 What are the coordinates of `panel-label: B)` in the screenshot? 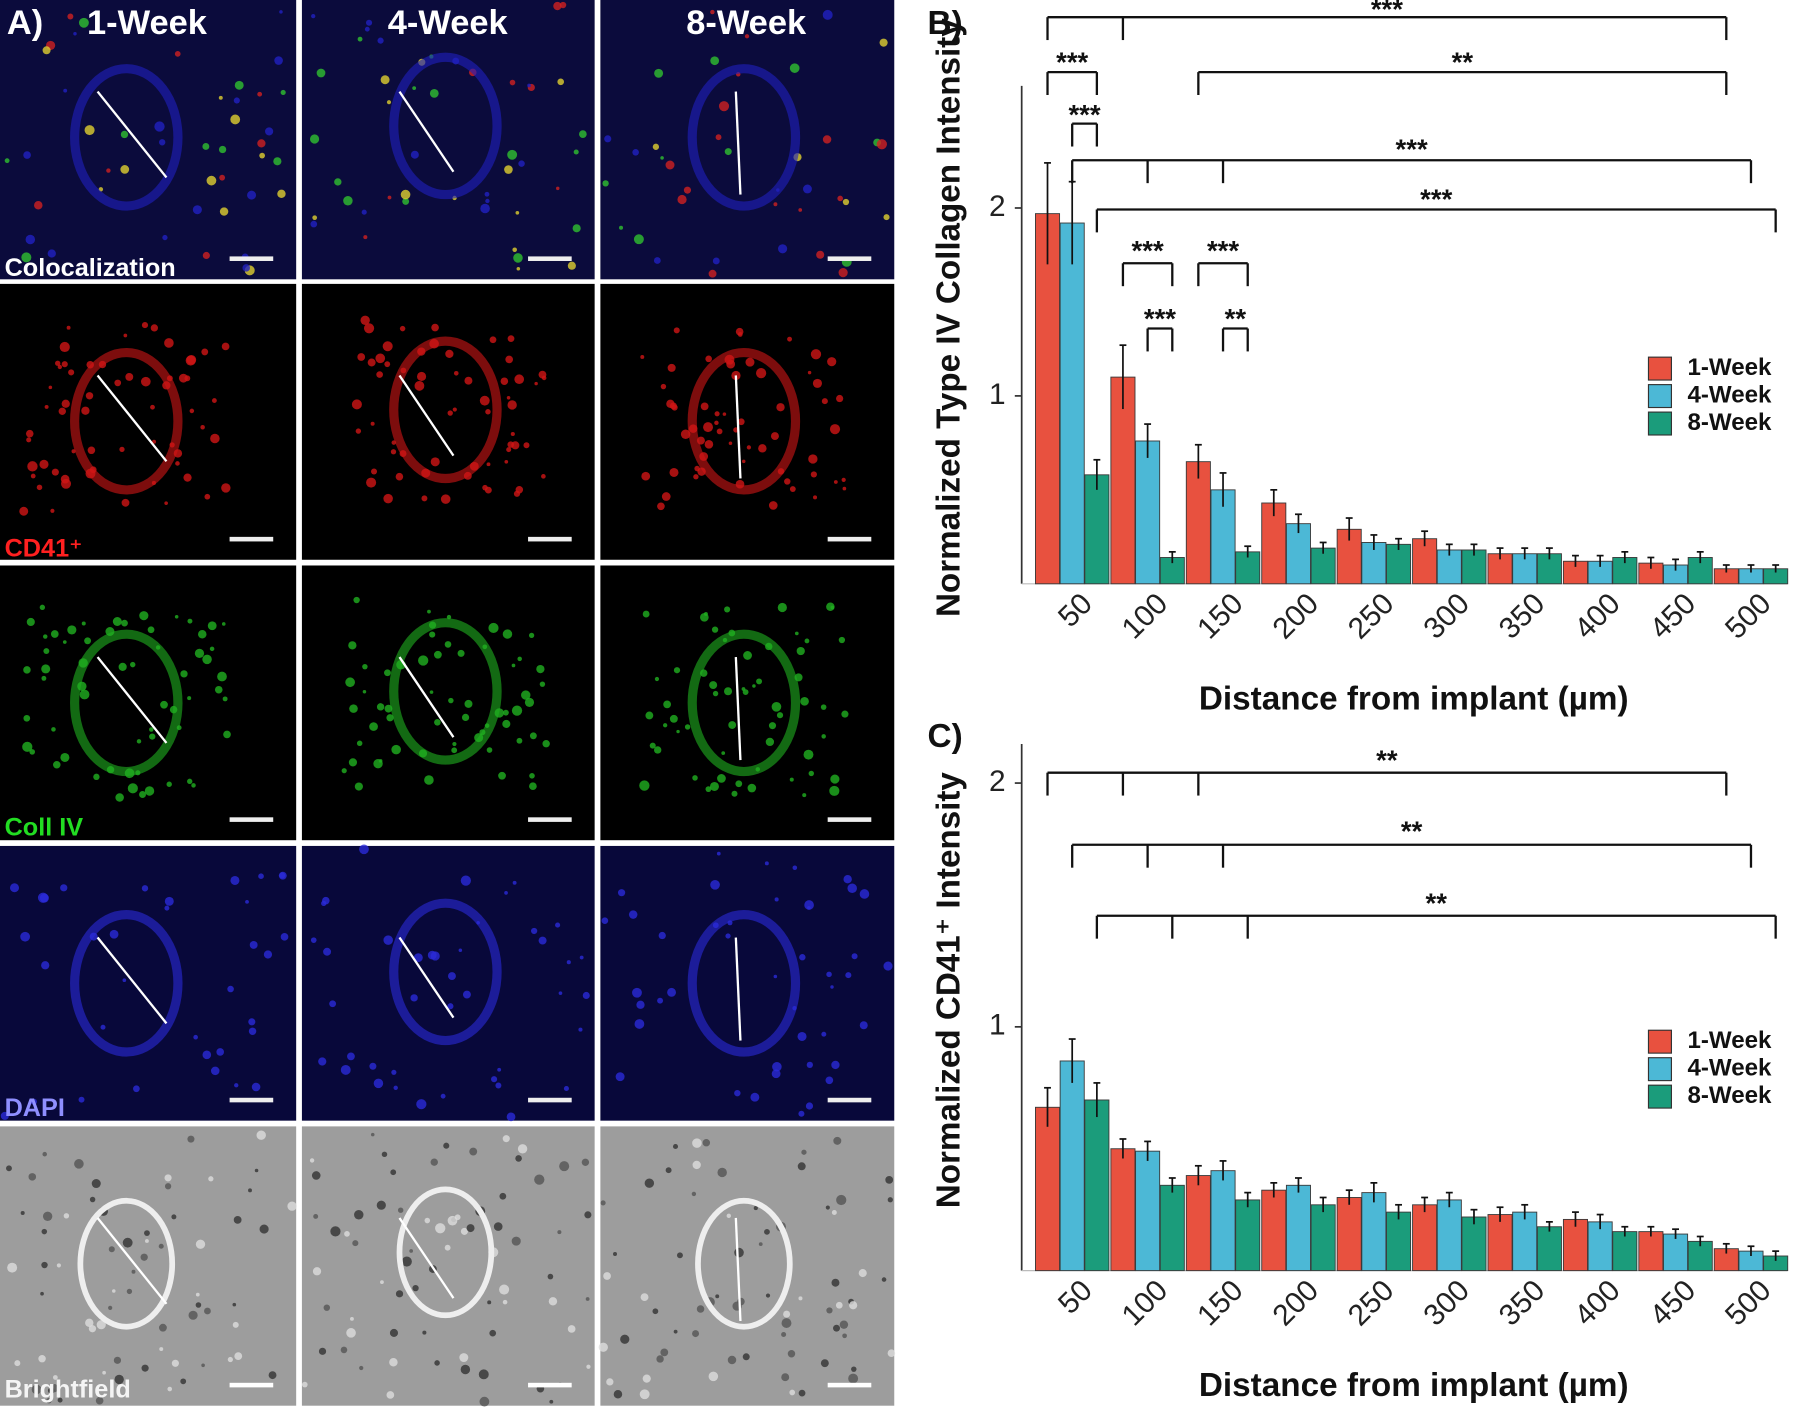 It's located at (945, 23).